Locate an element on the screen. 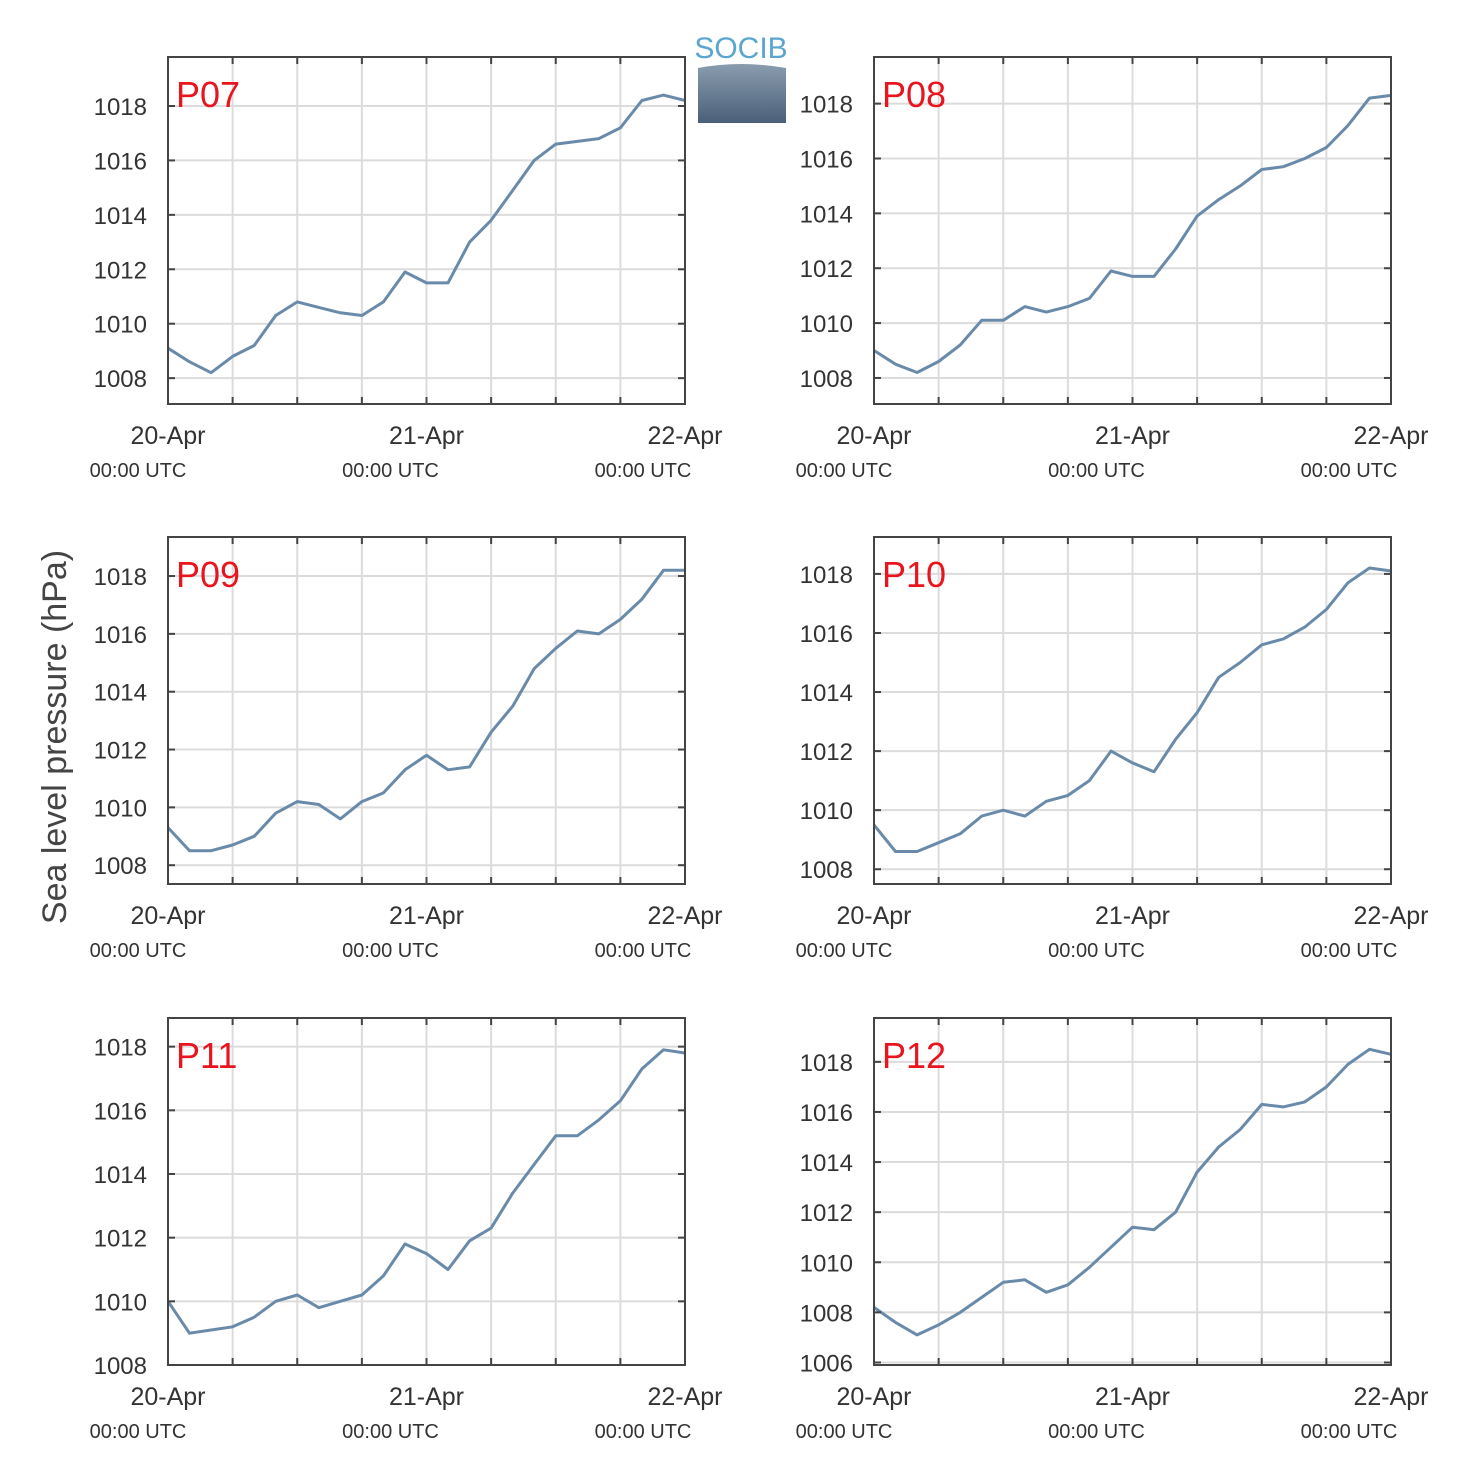 The image size is (1462, 1474). y-axis-label: Sea level pressure (hPa) is located at coordinates (55, 737).